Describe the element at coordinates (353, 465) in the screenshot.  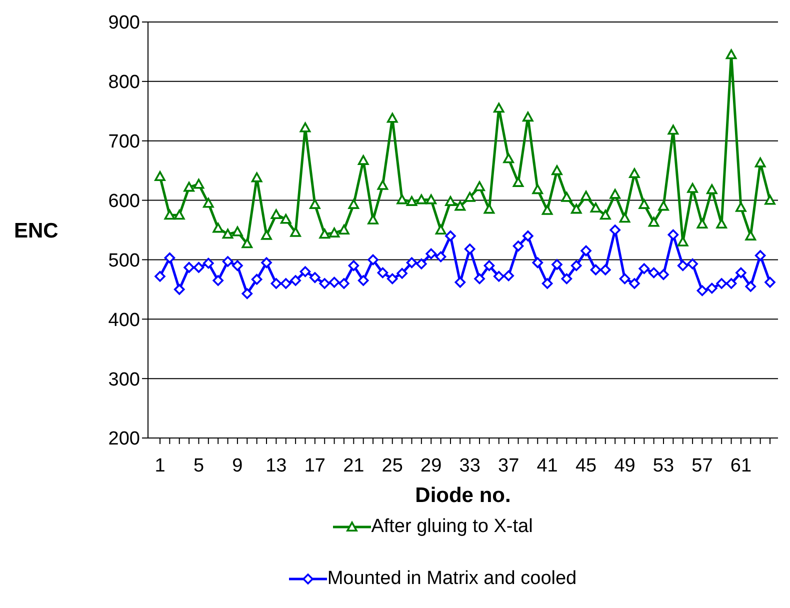
I see `x-tick-label: 21` at that location.